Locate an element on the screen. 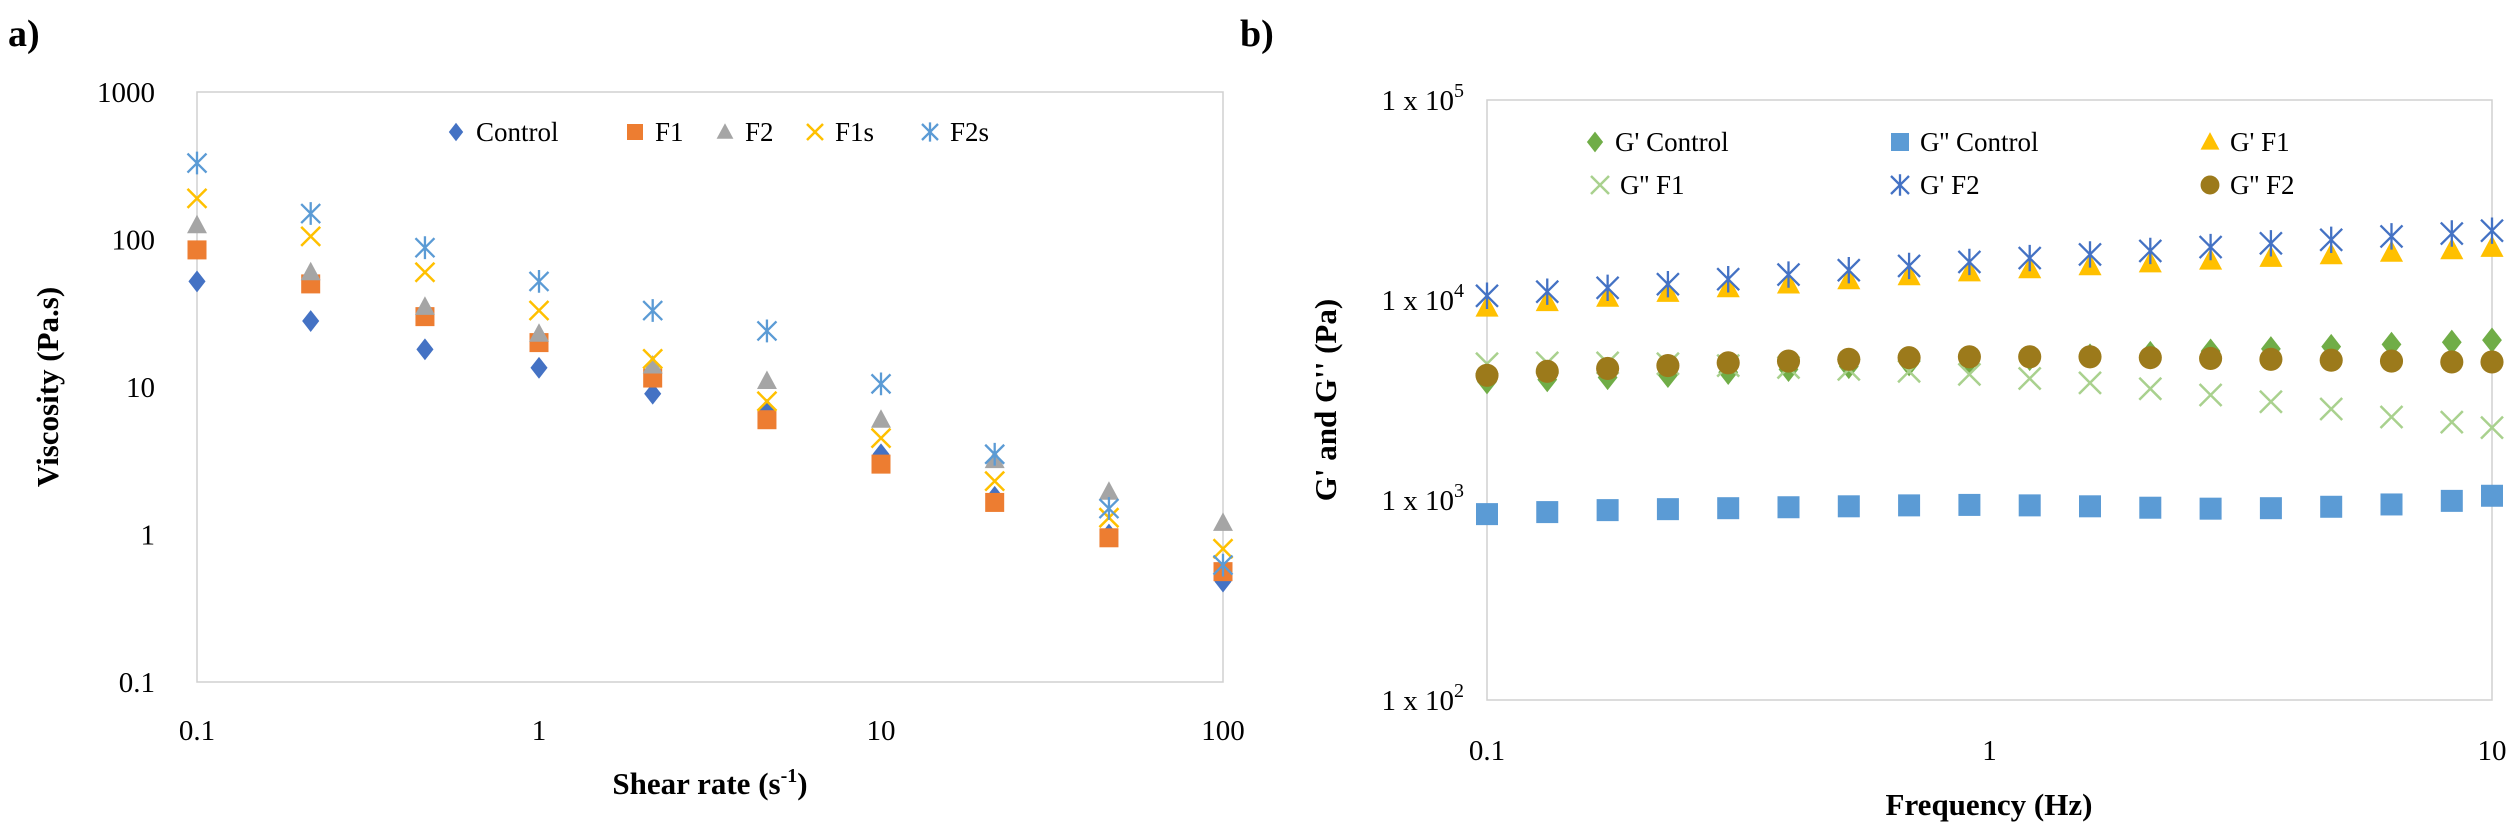  legend-label-g-dblprime-control: G'' Control is located at coordinates (1979, 142).